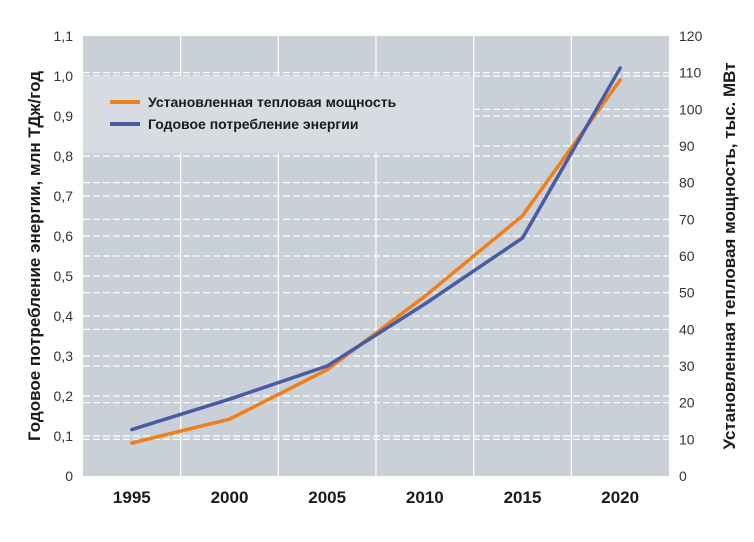  Describe the element at coordinates (687, 439) in the screenshot. I see `right-tick-label: 10` at that location.